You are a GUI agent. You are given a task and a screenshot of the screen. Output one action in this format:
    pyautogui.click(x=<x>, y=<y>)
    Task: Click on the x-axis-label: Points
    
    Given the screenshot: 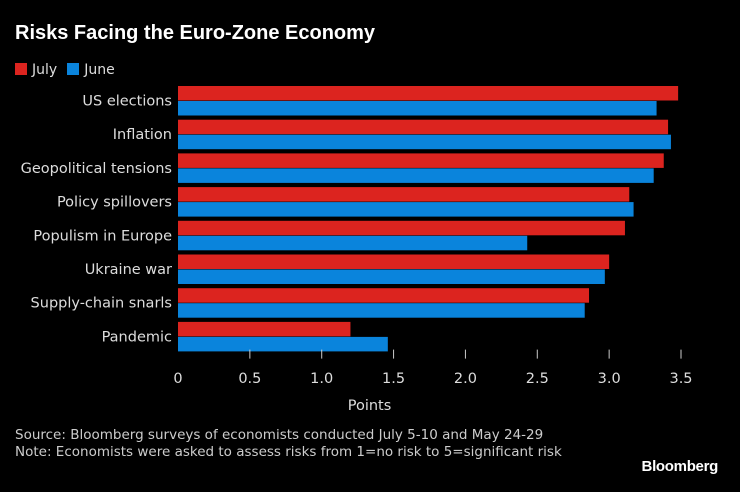 What is the action you would take?
    pyautogui.click(x=370, y=406)
    